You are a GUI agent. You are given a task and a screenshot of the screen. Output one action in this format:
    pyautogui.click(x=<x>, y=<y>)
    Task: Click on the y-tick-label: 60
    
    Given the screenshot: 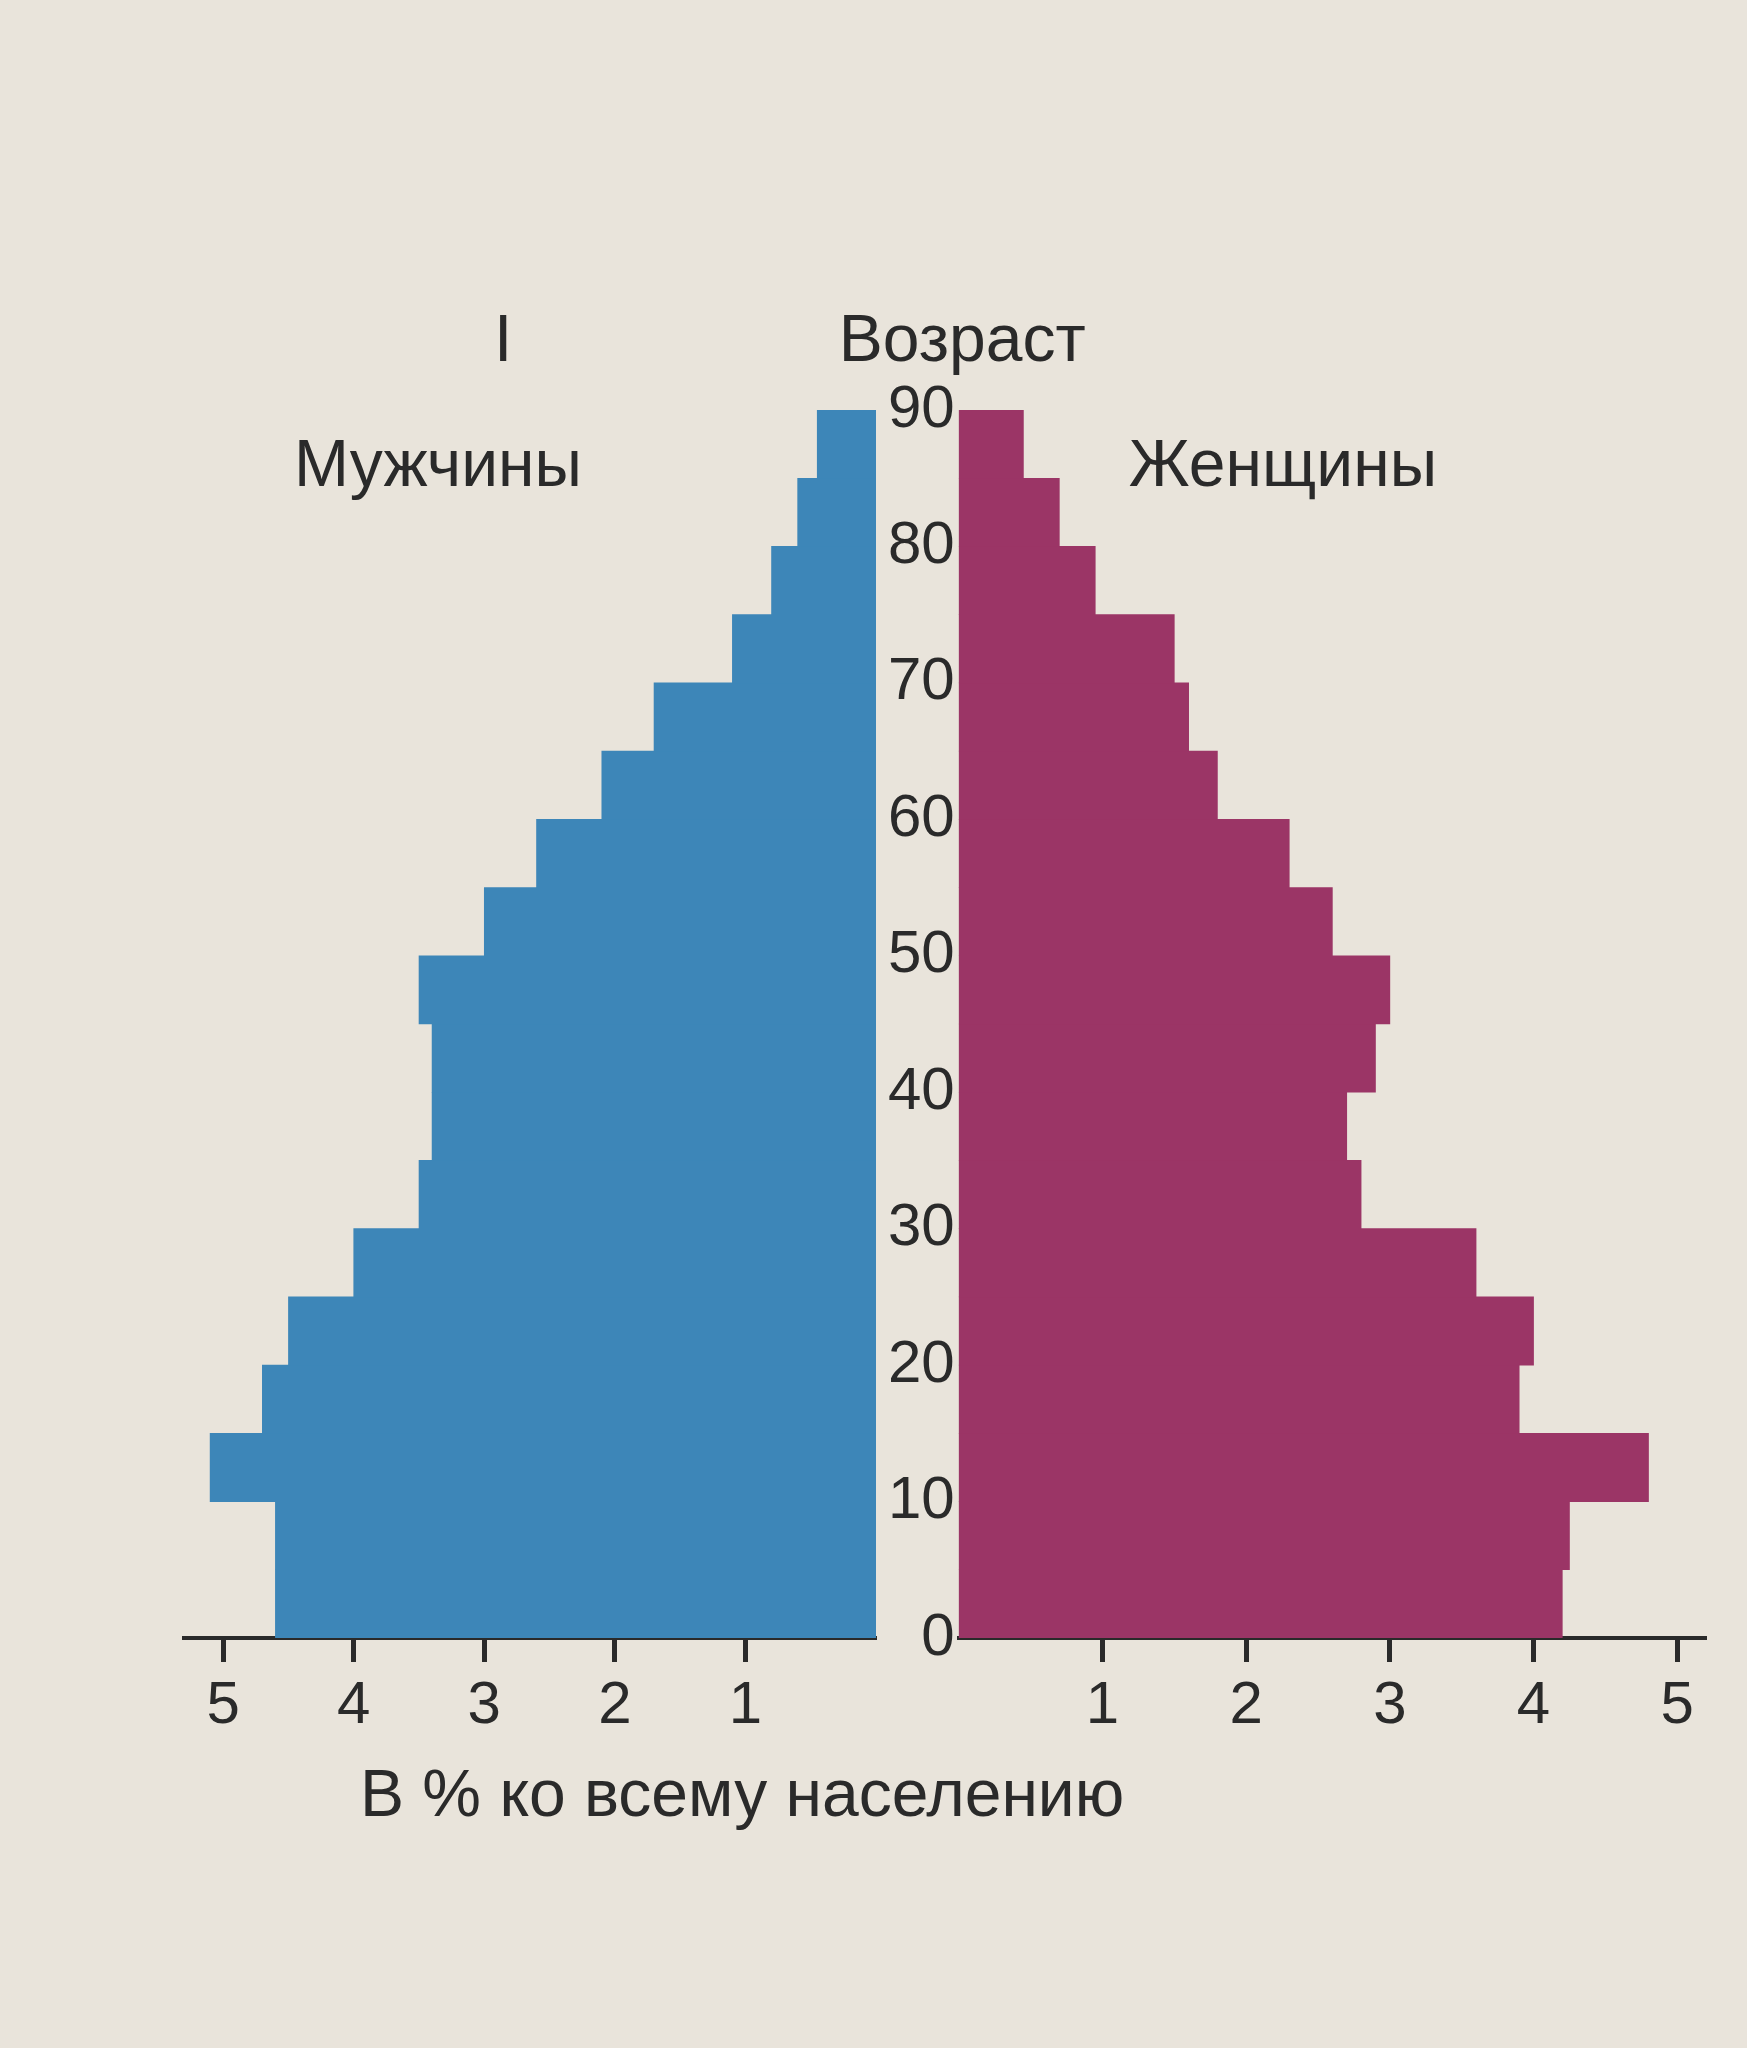 What is the action you would take?
    pyautogui.click(x=921, y=815)
    